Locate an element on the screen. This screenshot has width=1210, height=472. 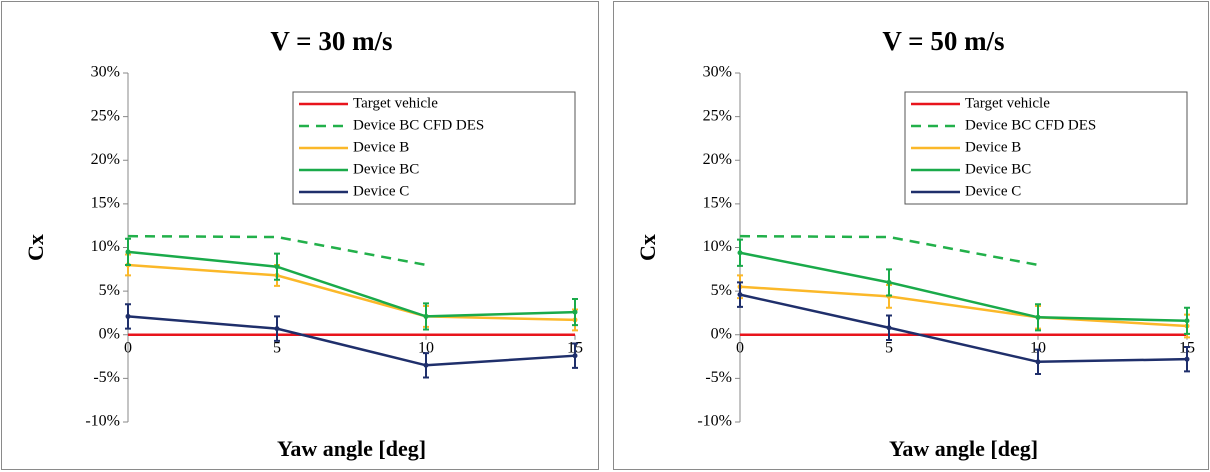
chart-title: V = 50 m/s is located at coordinates (943, 41).